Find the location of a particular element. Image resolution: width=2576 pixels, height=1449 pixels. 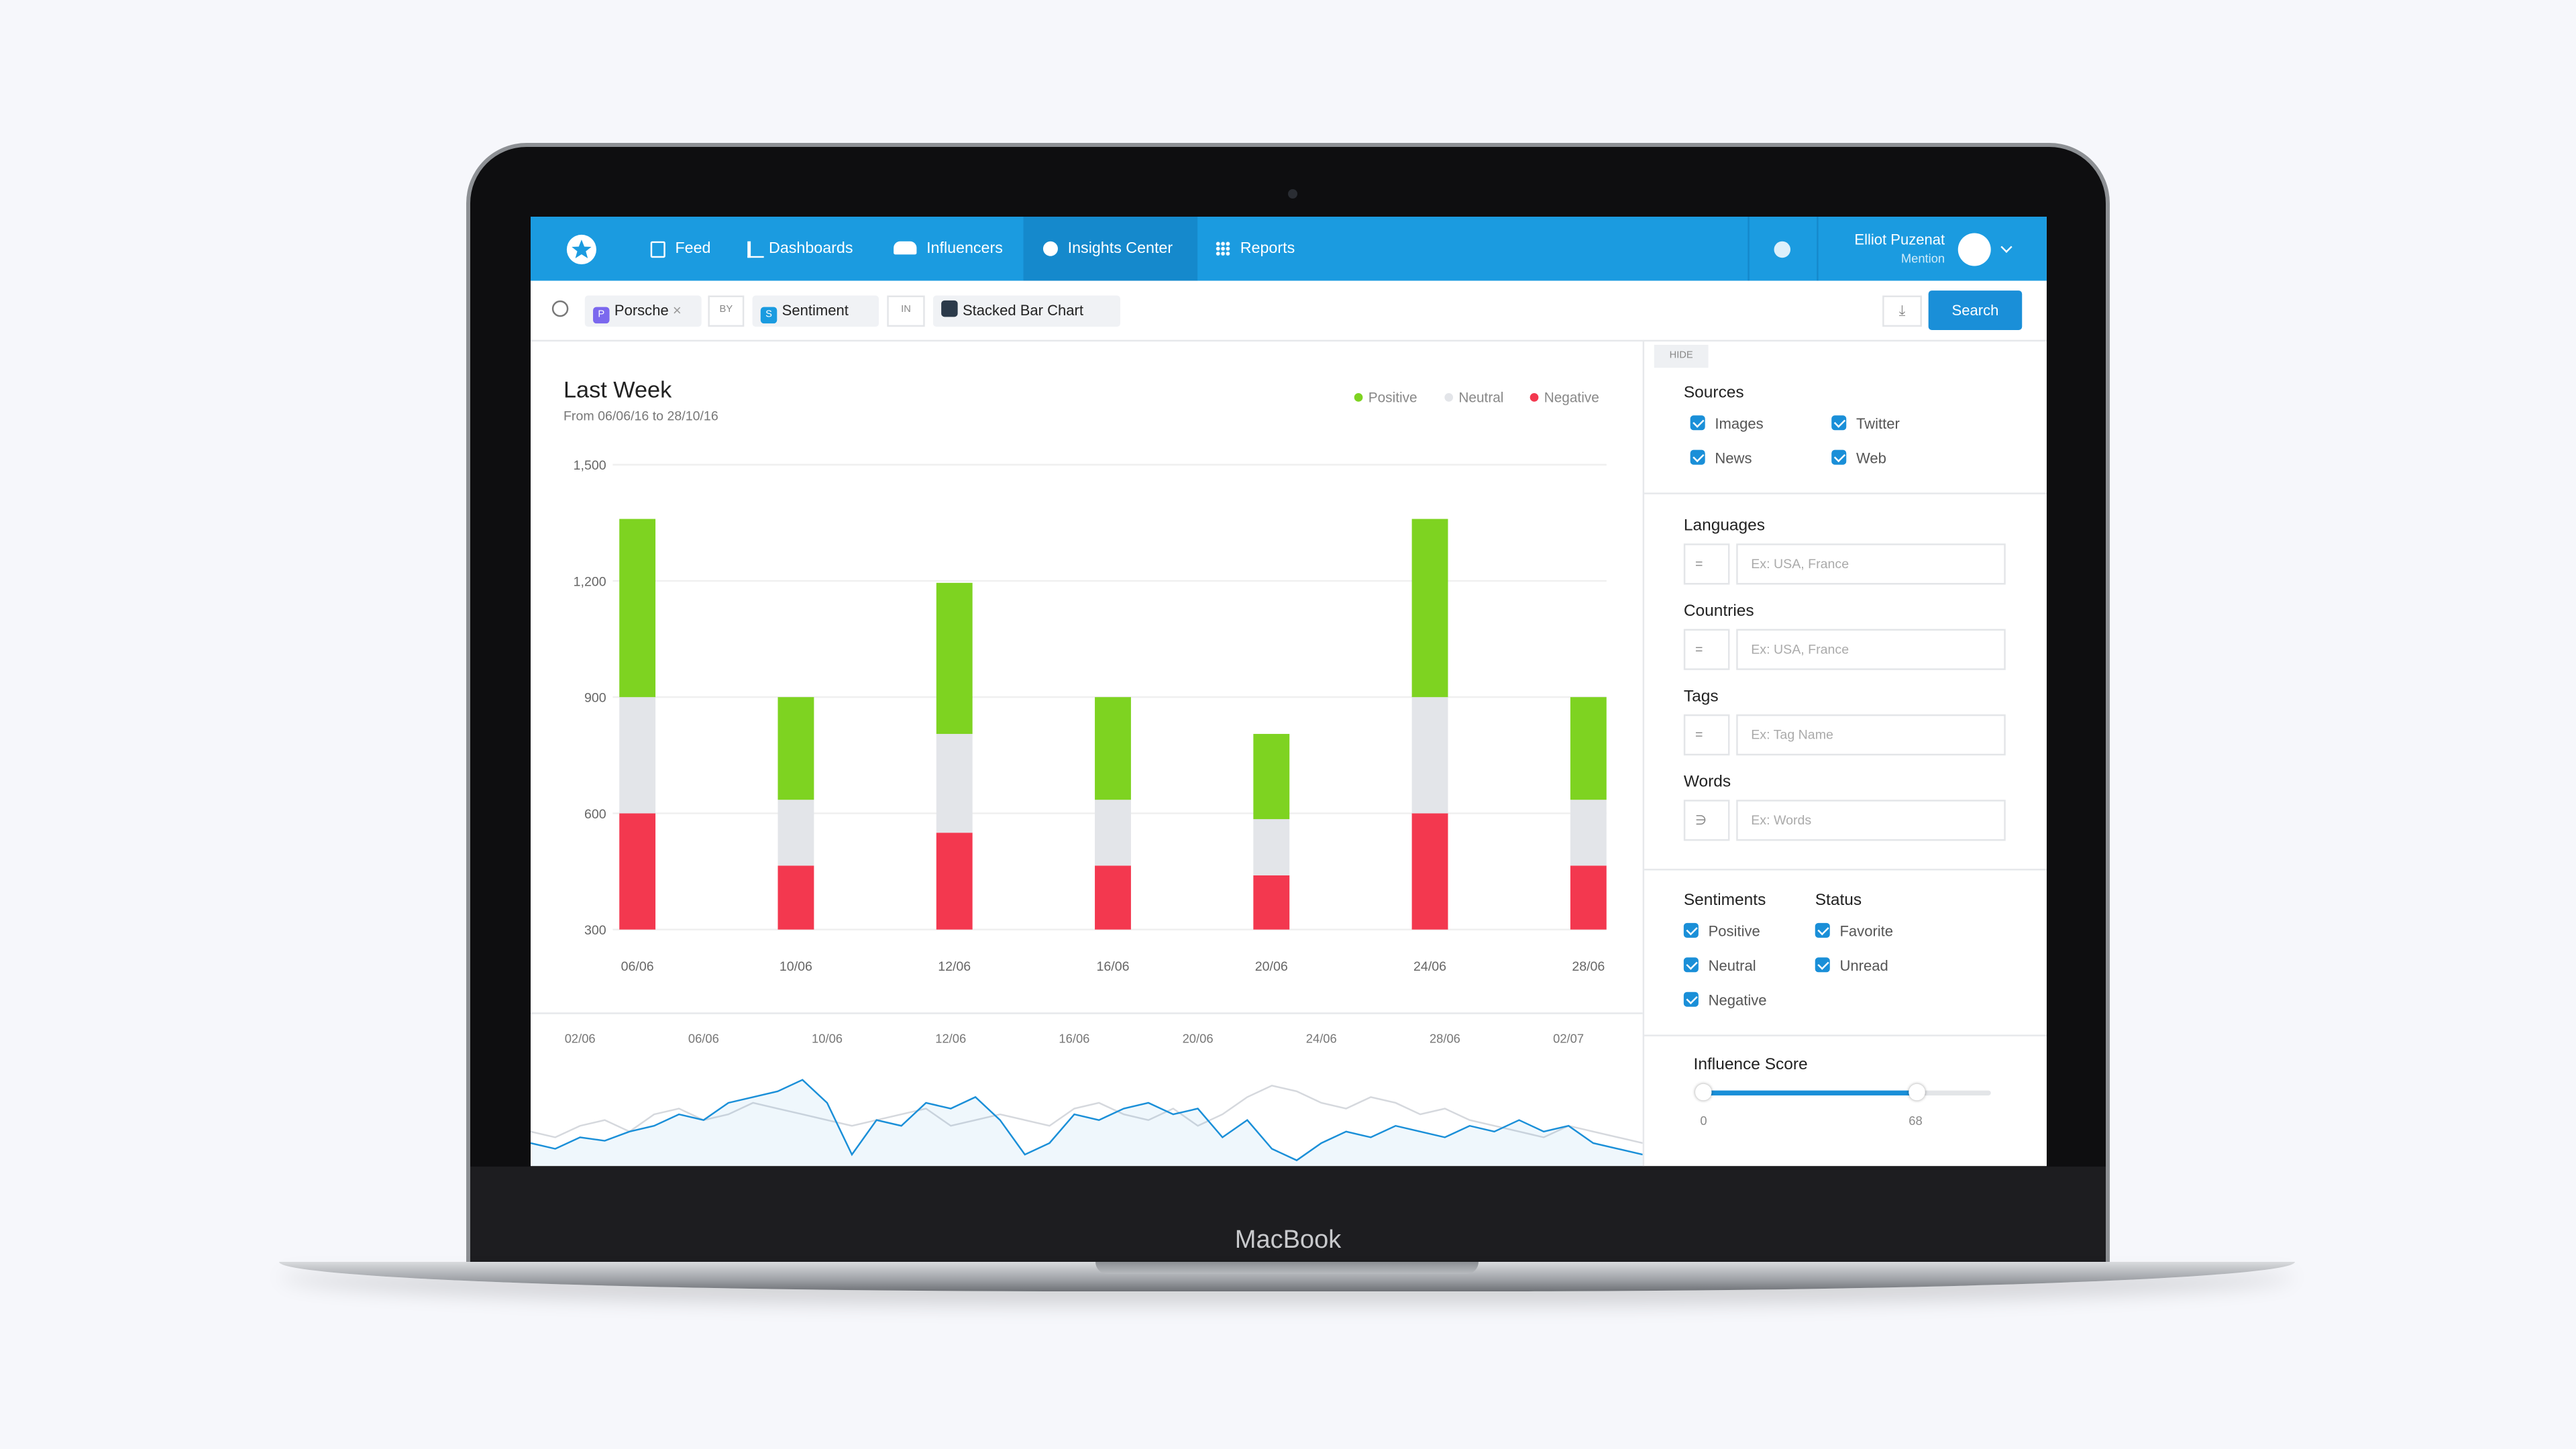

checkbox: Unread is located at coordinates (1851, 965).